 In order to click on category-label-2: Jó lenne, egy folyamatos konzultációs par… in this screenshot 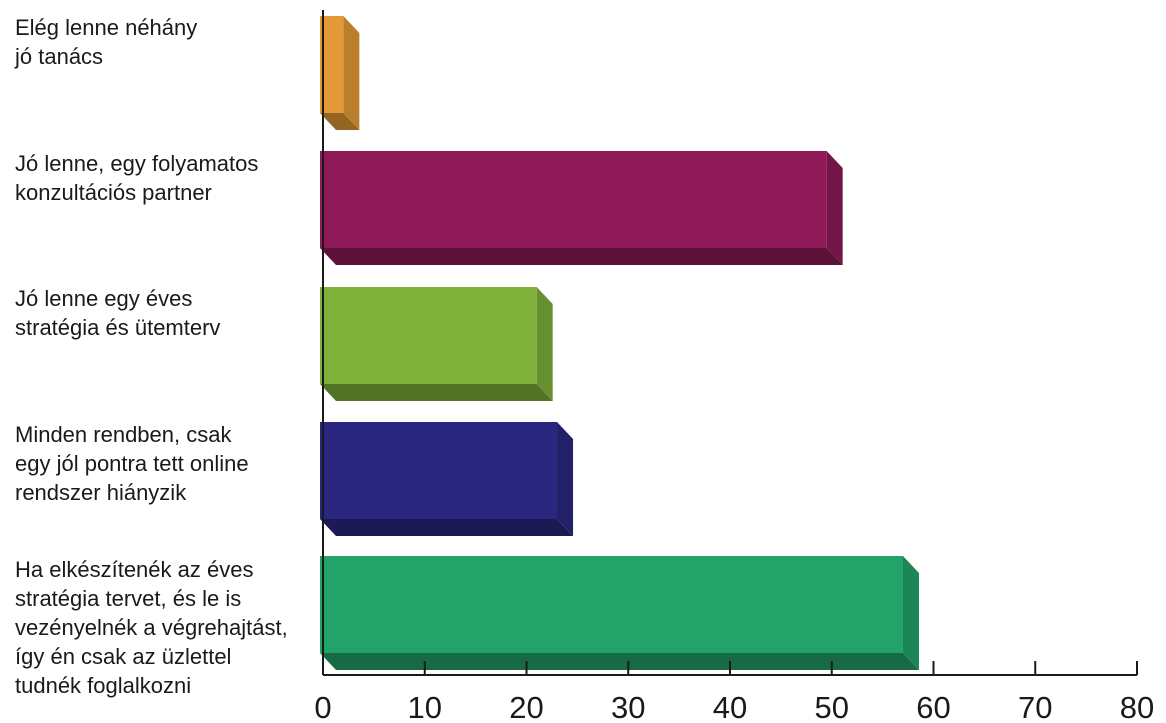, I will do `click(136, 178)`.